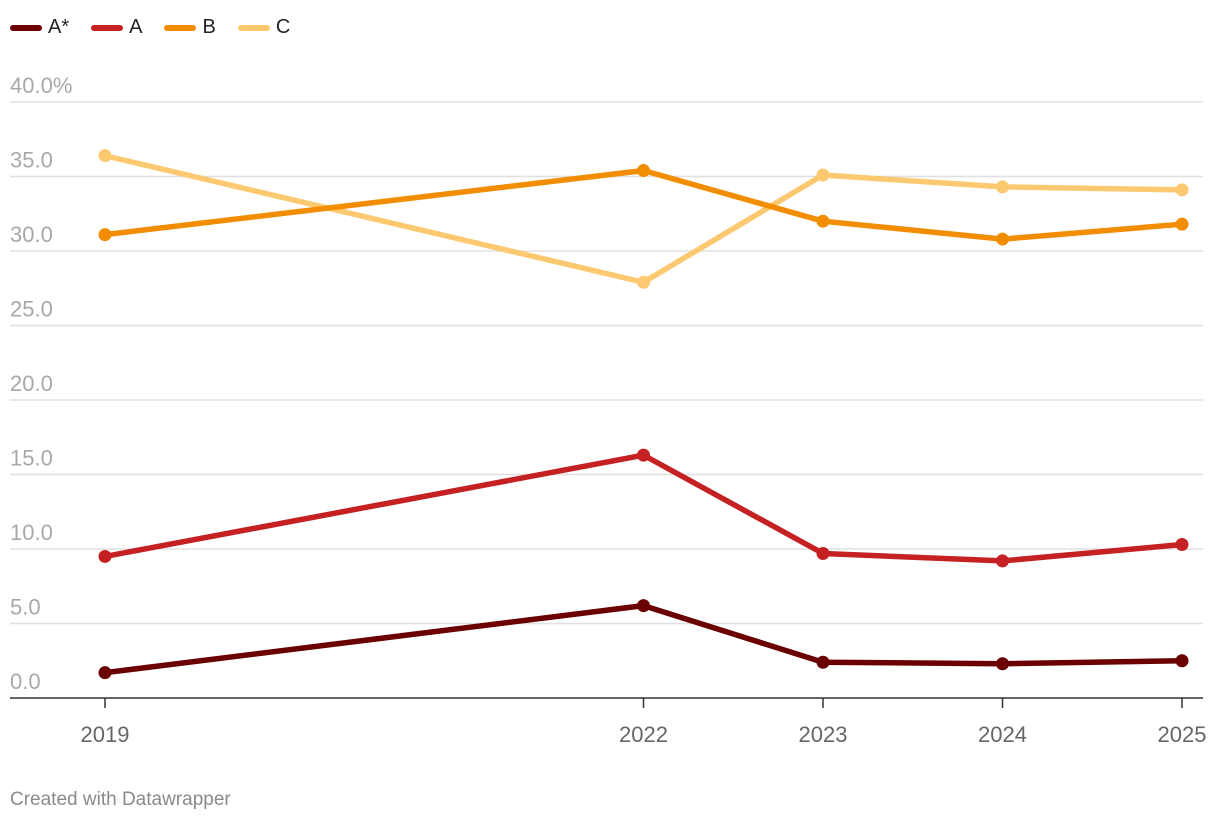 The width and height of the screenshot is (1220, 826). What do you see at coordinates (25, 607) in the screenshot?
I see `y-tick-label: 5.0` at bounding box center [25, 607].